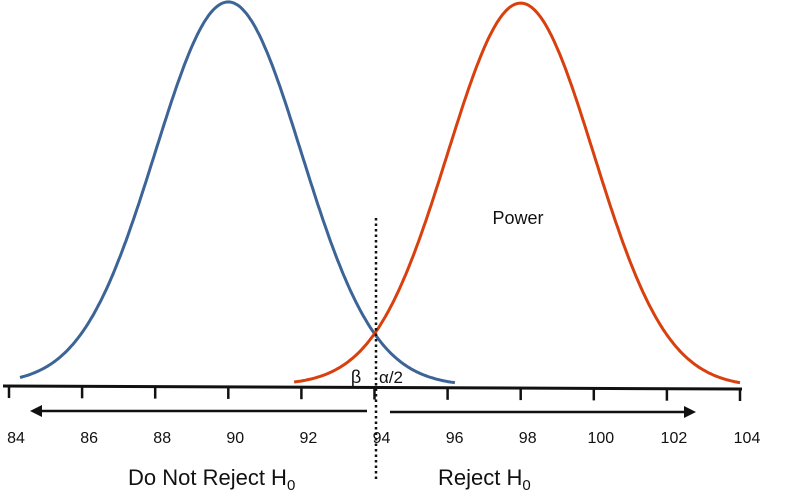 The height and width of the screenshot is (490, 799). Describe the element at coordinates (517, 218) in the screenshot. I see `power-label: Power` at that location.